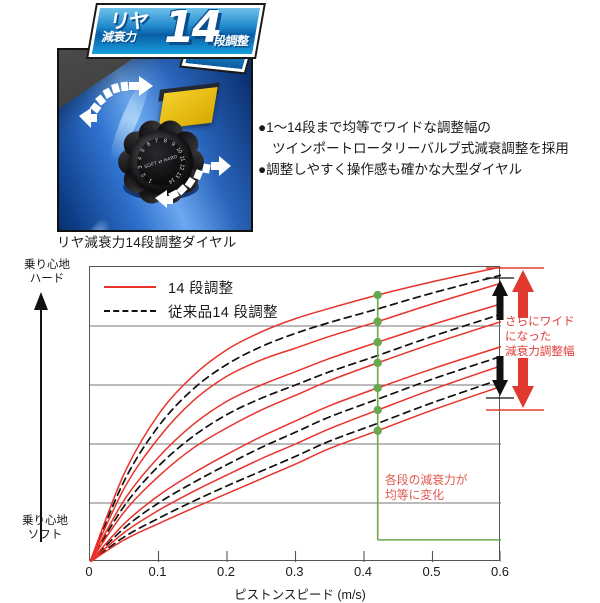 This screenshot has height=603, width=600. What do you see at coordinates (157, 571) in the screenshot?
I see `x-tick-label: 0.1` at bounding box center [157, 571].